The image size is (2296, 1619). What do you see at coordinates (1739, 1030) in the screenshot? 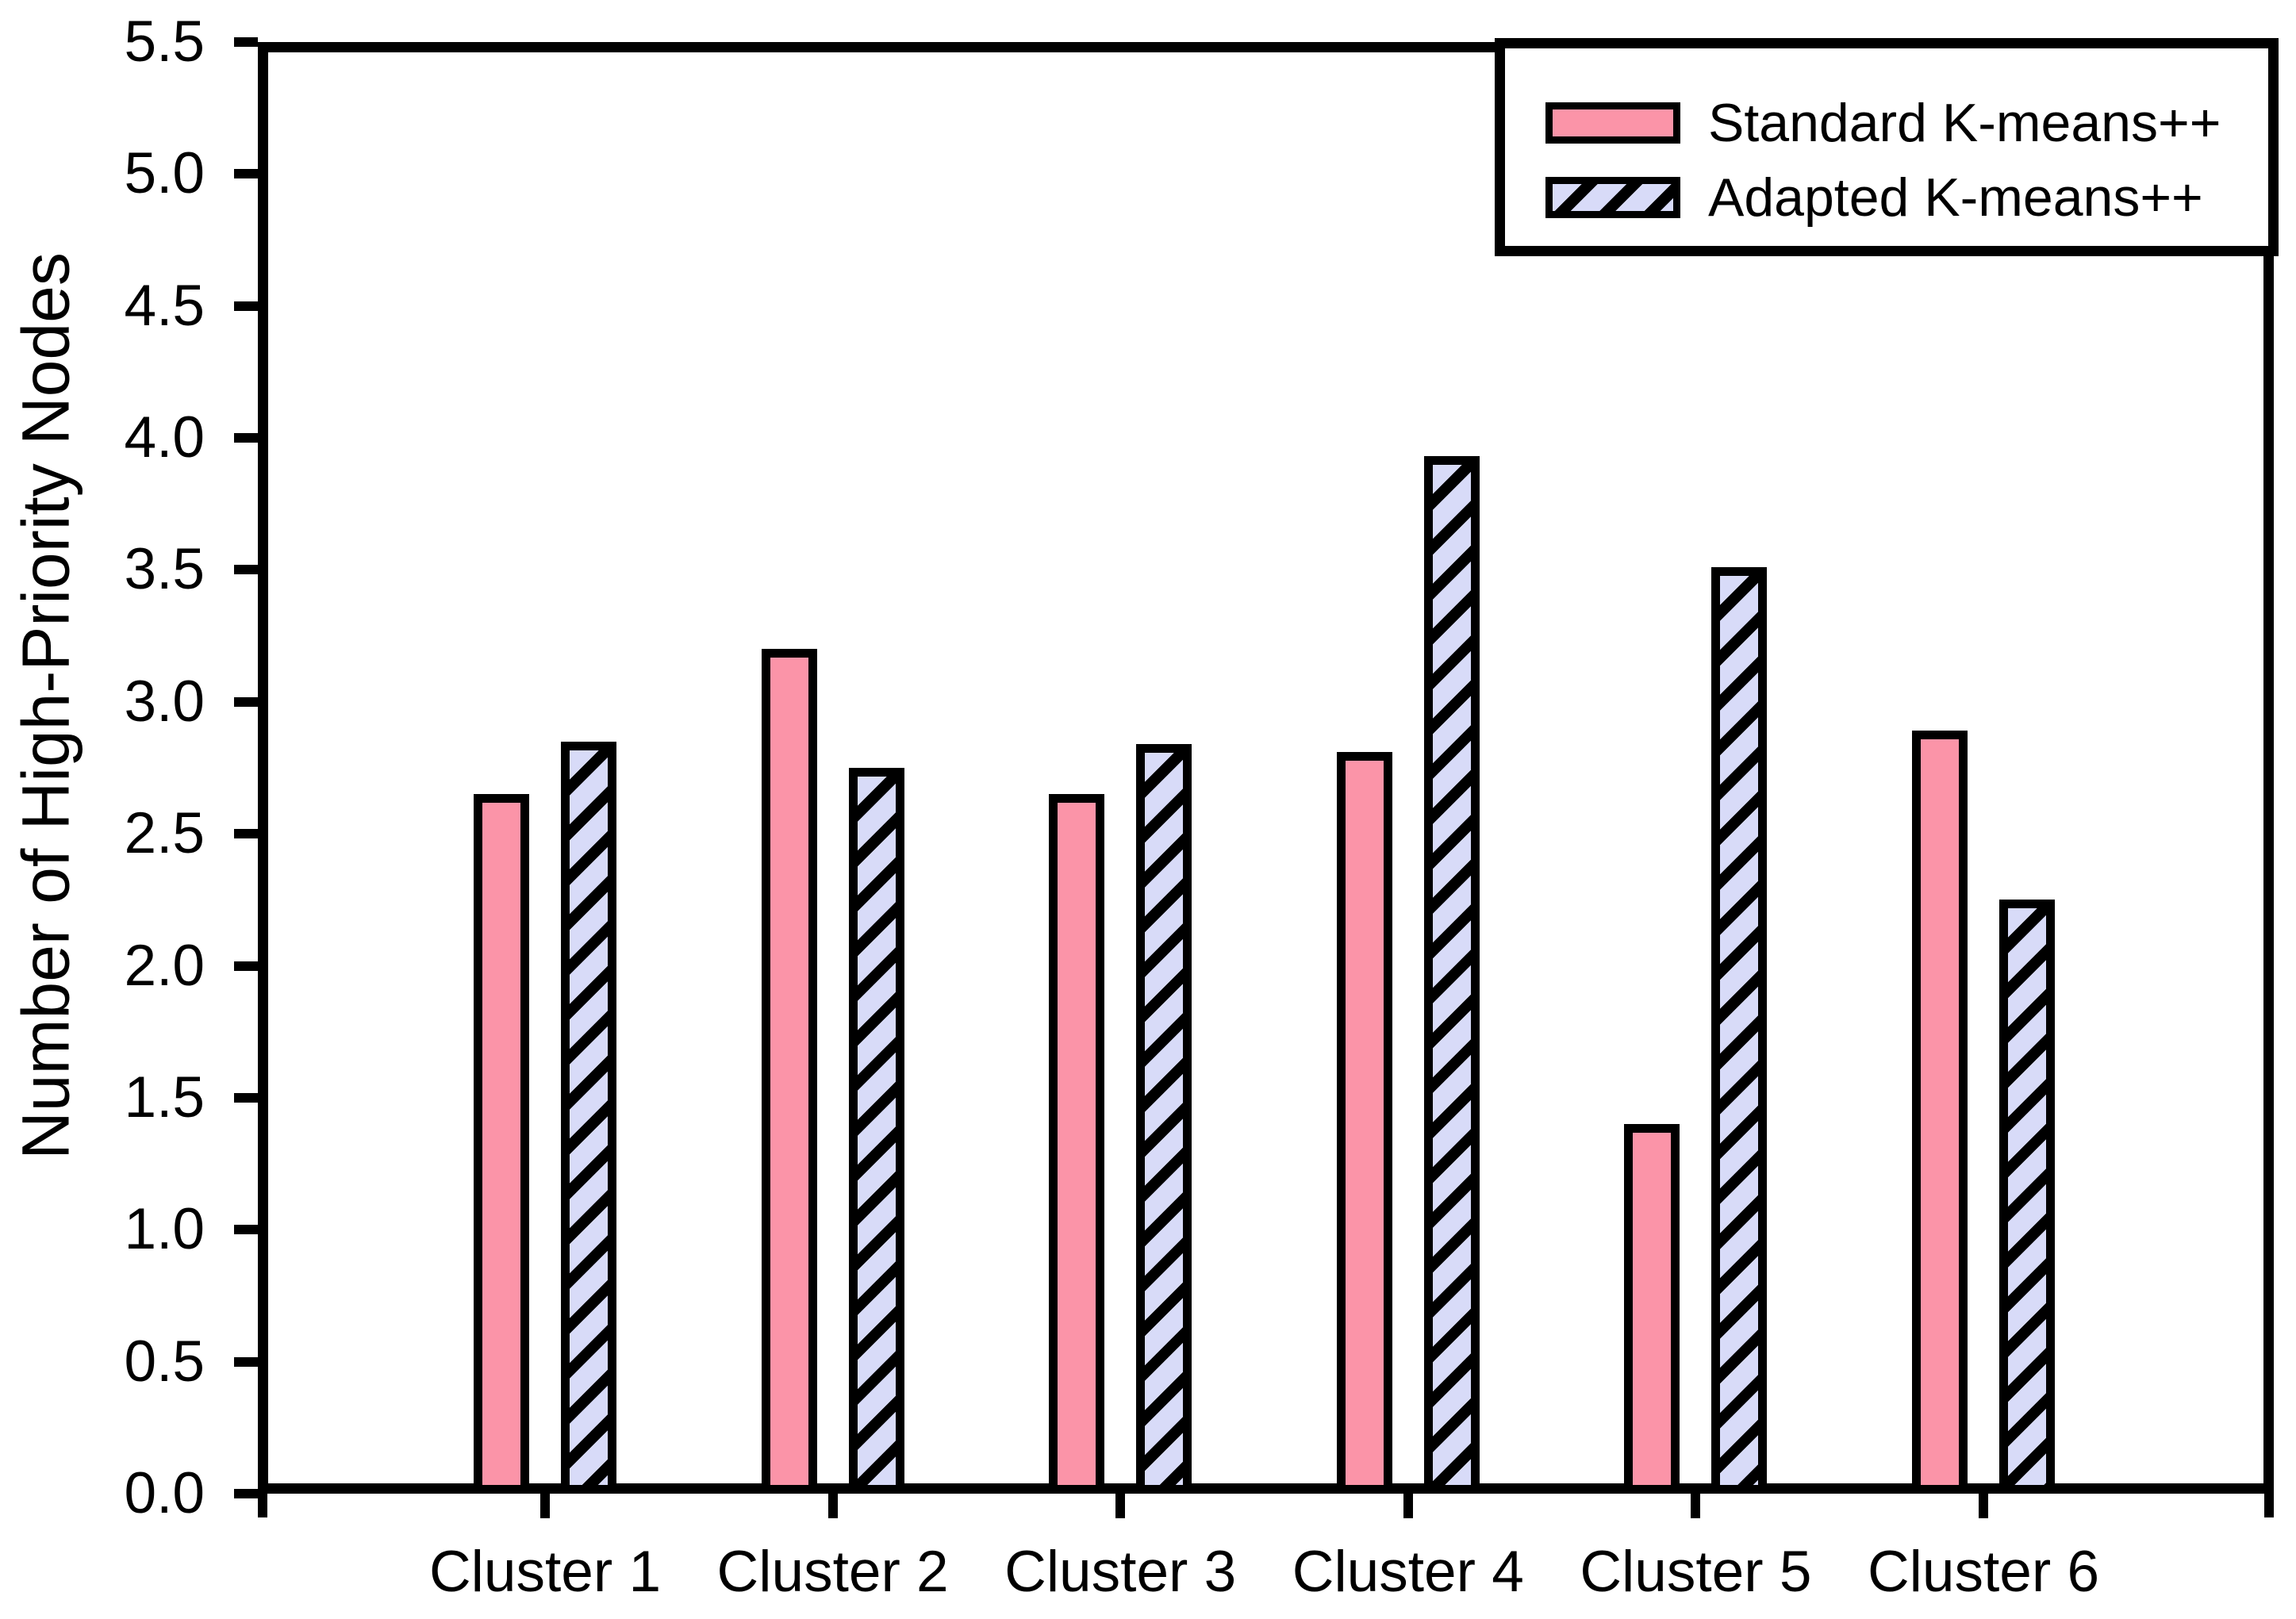
I see `bar-adapted-k-means--cluster-5` at bounding box center [1739, 1030].